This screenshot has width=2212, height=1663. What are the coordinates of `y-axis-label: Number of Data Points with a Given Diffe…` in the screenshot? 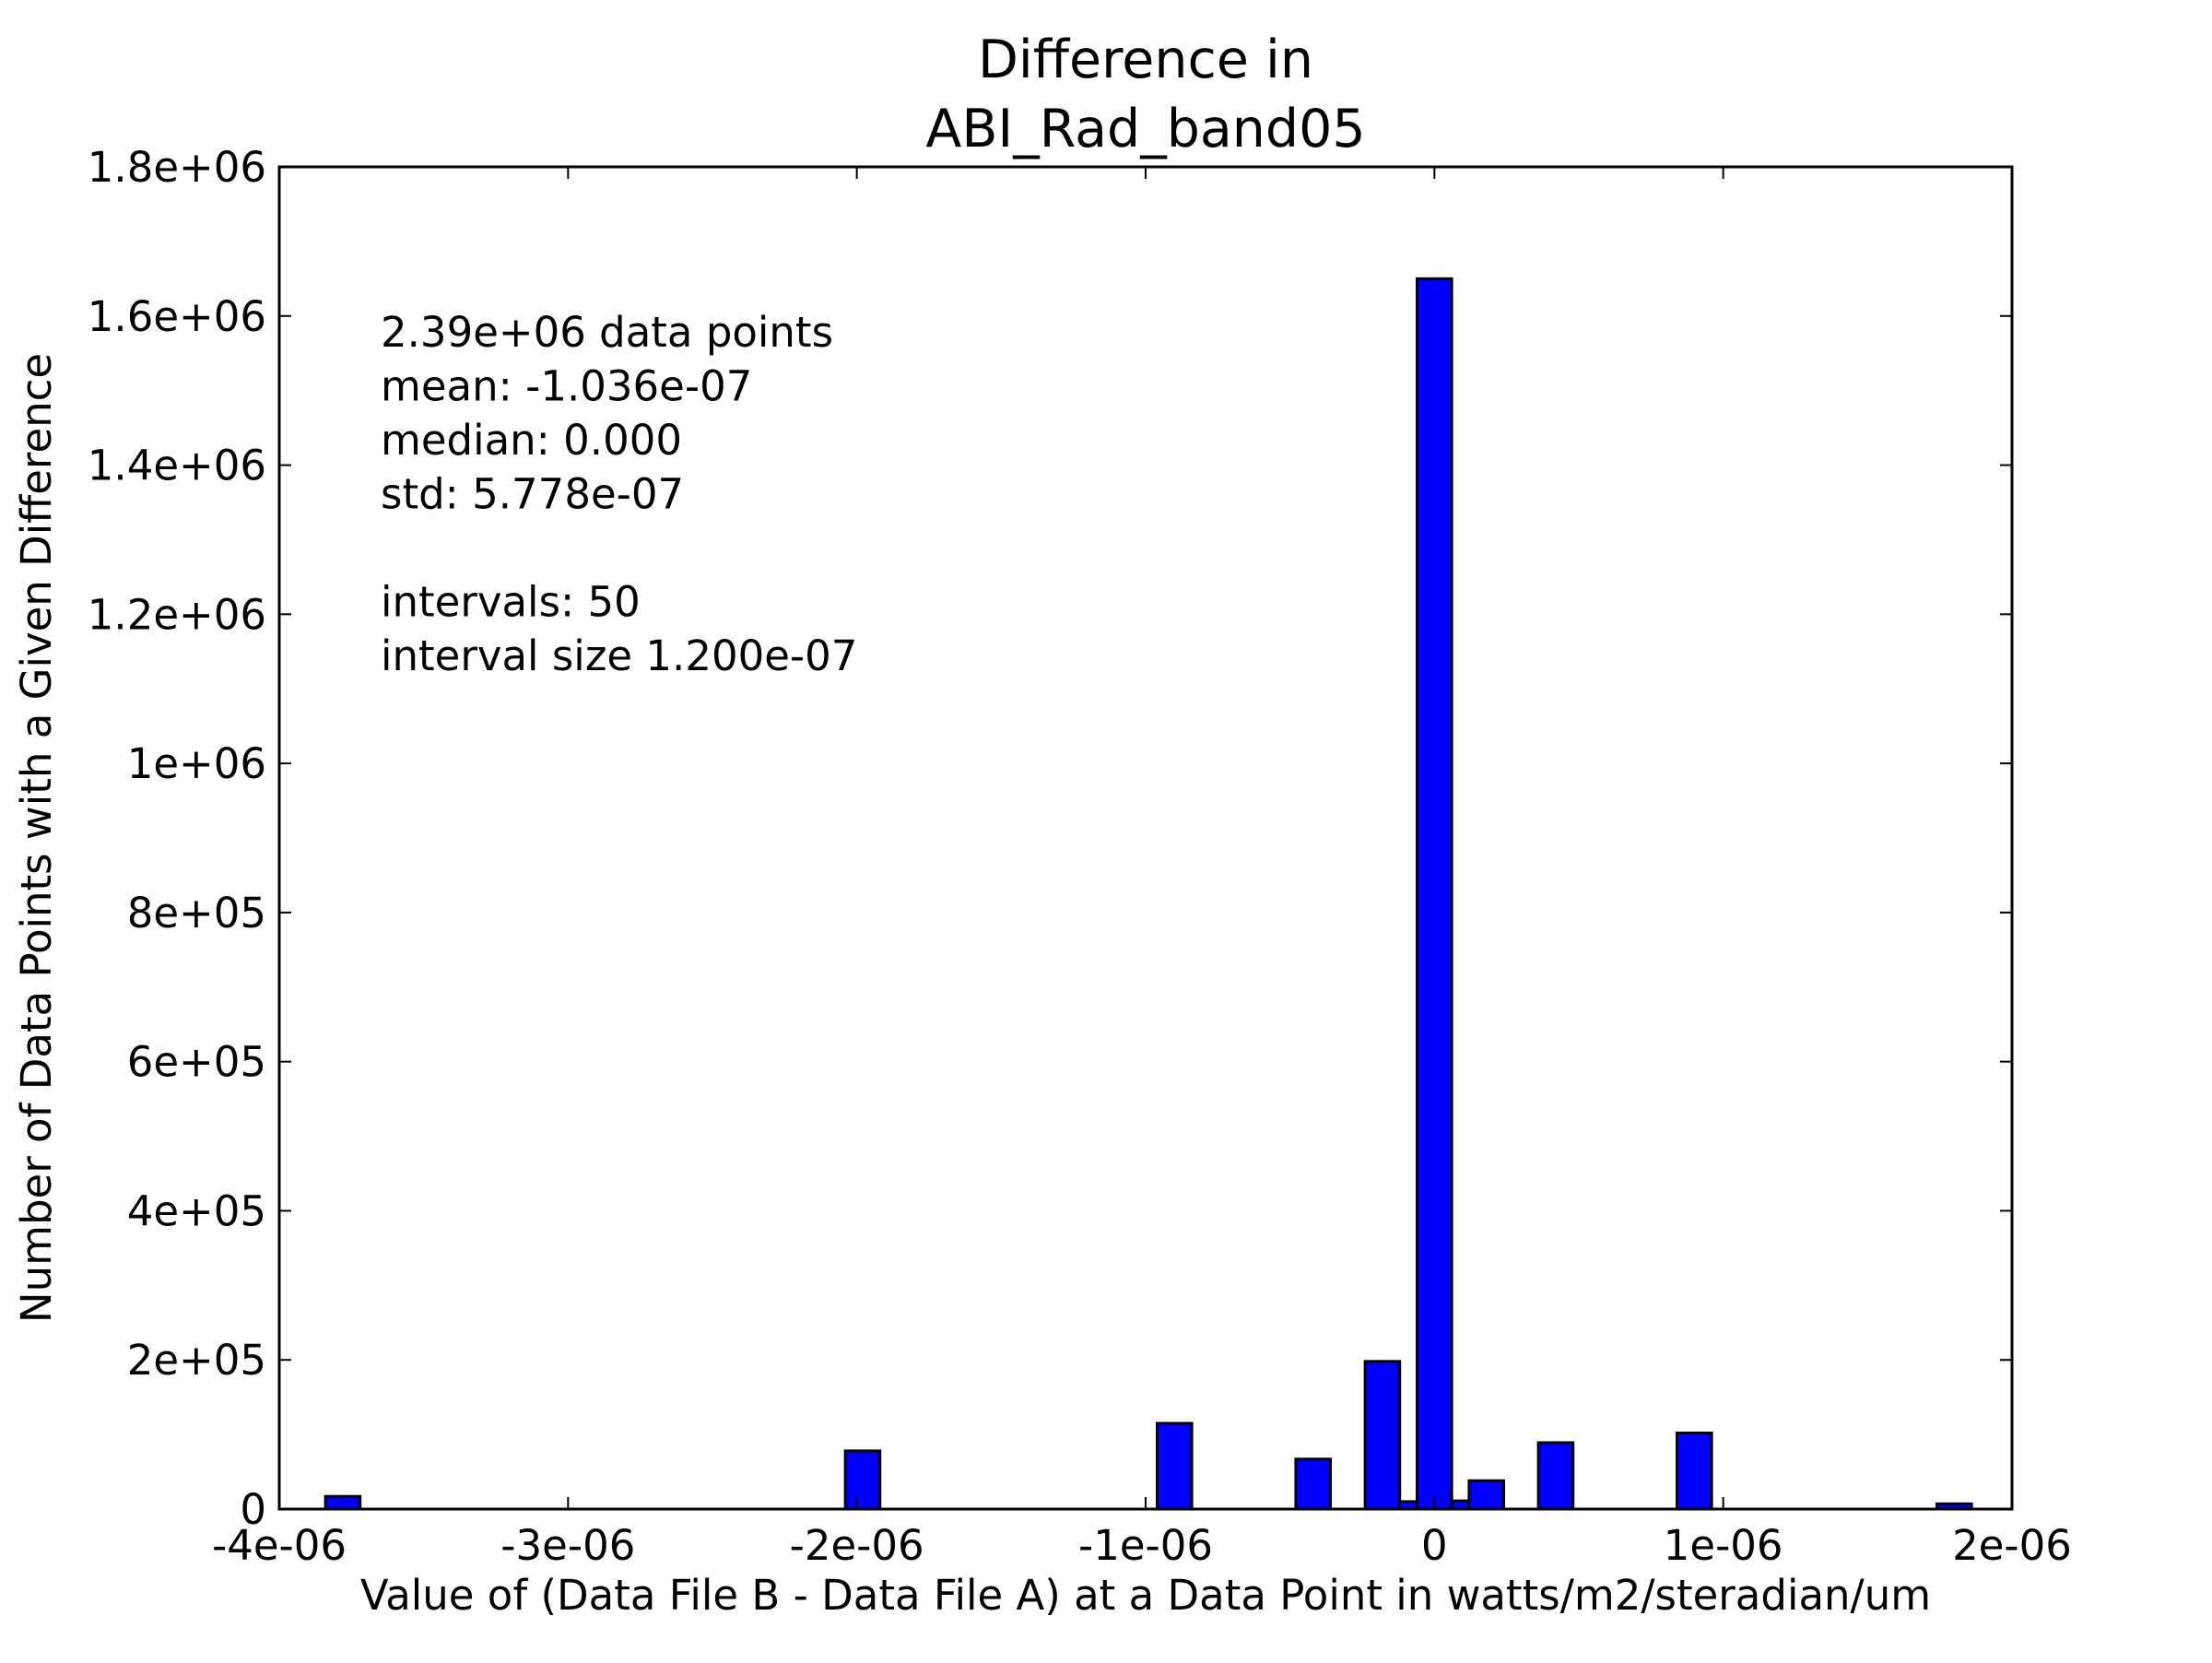 It's located at (36, 838).